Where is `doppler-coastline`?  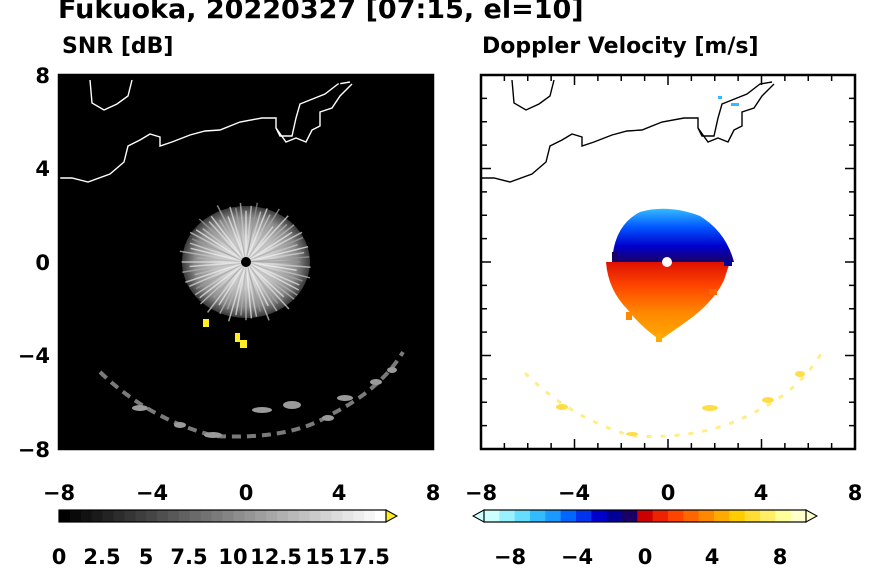 doppler-coastline is located at coordinates (627, 132).